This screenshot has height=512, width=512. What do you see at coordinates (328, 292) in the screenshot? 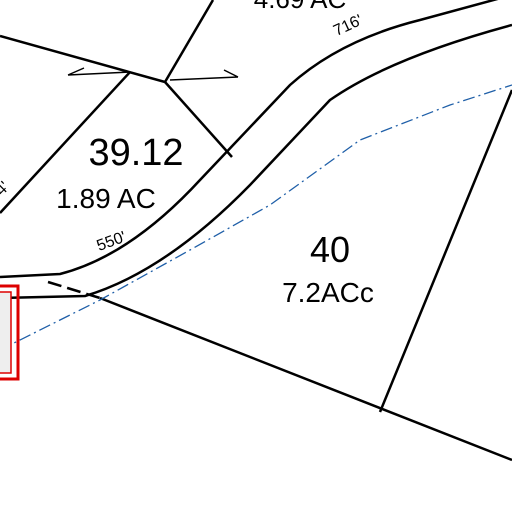
I see `parcel-area: 7.2ACc` at bounding box center [328, 292].